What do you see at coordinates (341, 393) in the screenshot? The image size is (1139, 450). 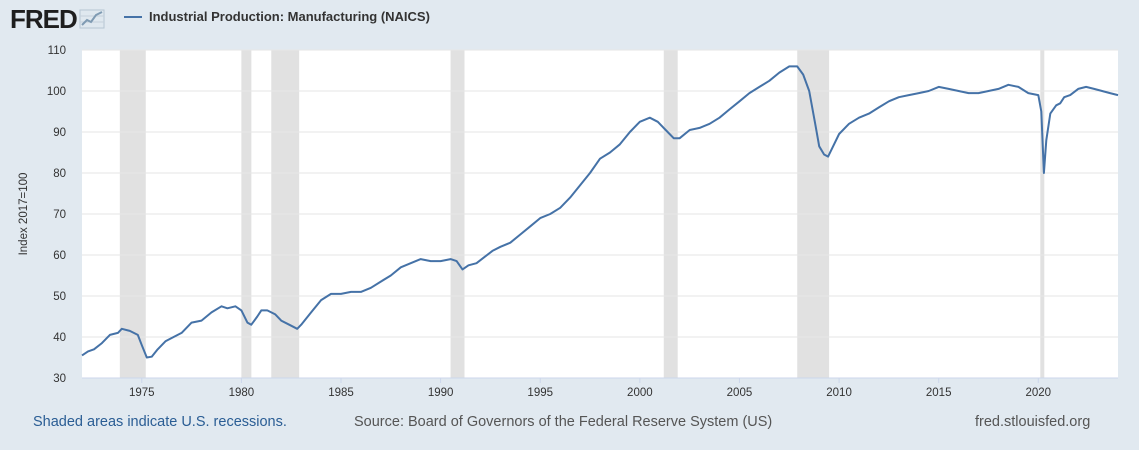 I see `x-tick-label: 1985` at bounding box center [341, 393].